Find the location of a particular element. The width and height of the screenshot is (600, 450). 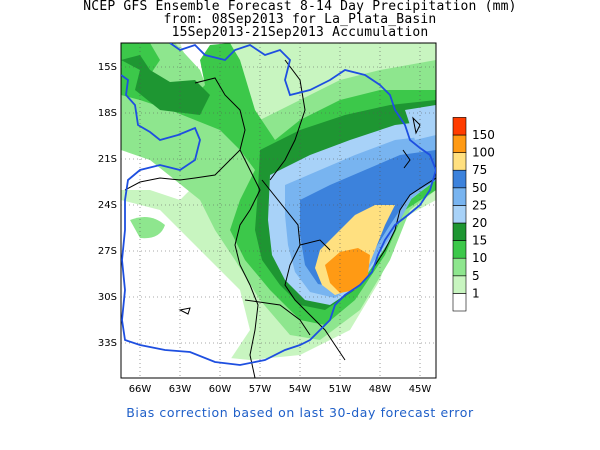

lat-label: 21S is located at coordinates (107, 159).